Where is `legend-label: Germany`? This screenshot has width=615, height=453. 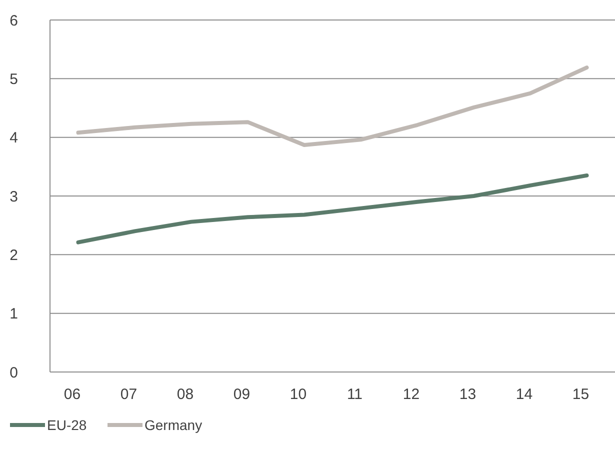 legend-label: Germany is located at coordinates (173, 424).